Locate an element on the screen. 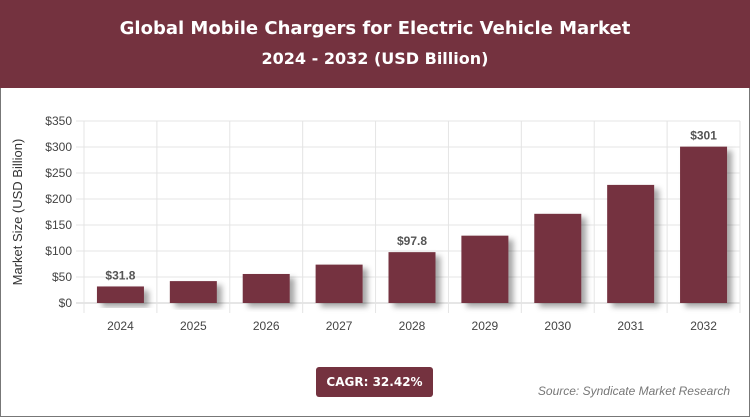  bar-2024 is located at coordinates (120, 294).